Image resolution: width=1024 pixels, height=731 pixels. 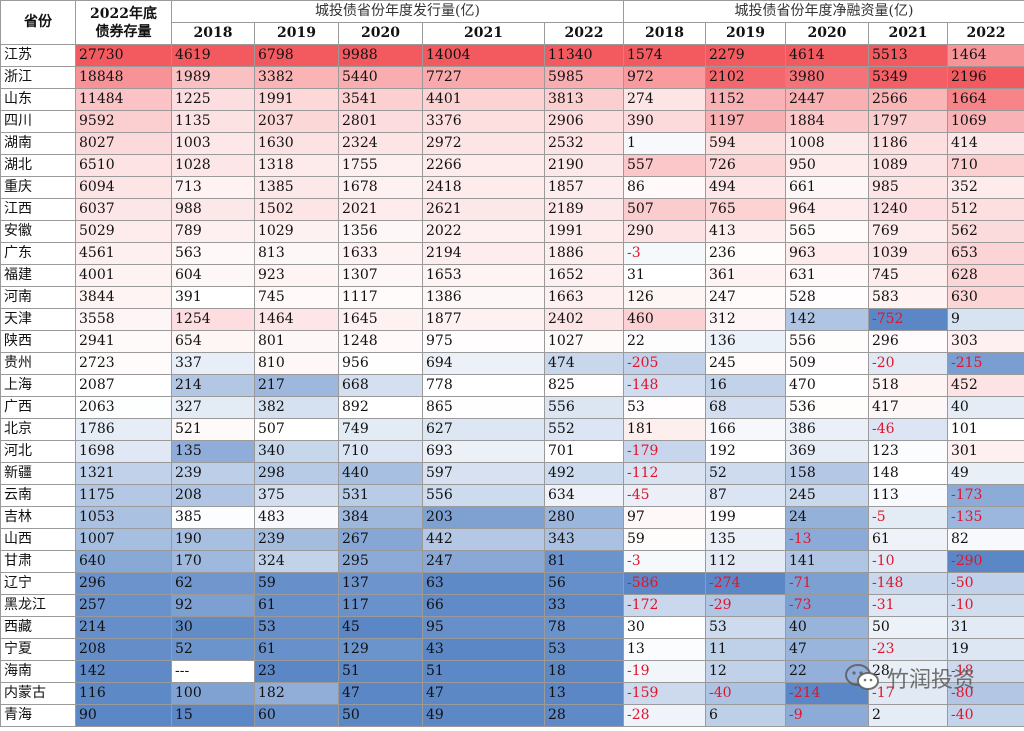 I want to click on issuance-cell: 1254, so click(x=213, y=319).